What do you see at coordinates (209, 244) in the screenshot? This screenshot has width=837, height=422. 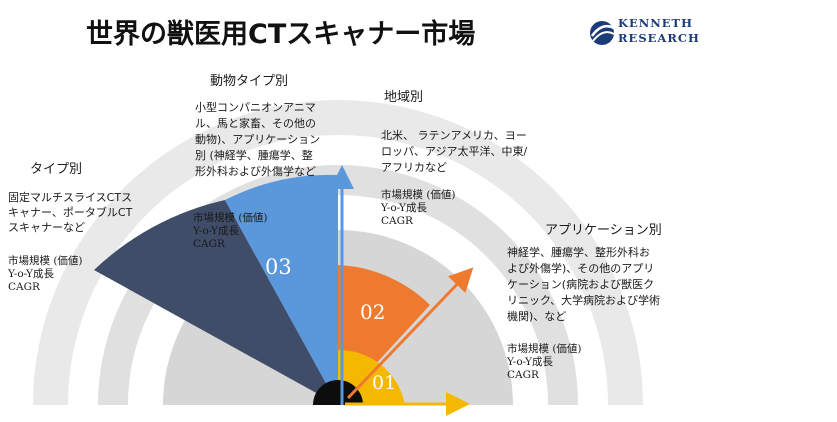 I see `segment-03-metric: CAGR` at bounding box center [209, 244].